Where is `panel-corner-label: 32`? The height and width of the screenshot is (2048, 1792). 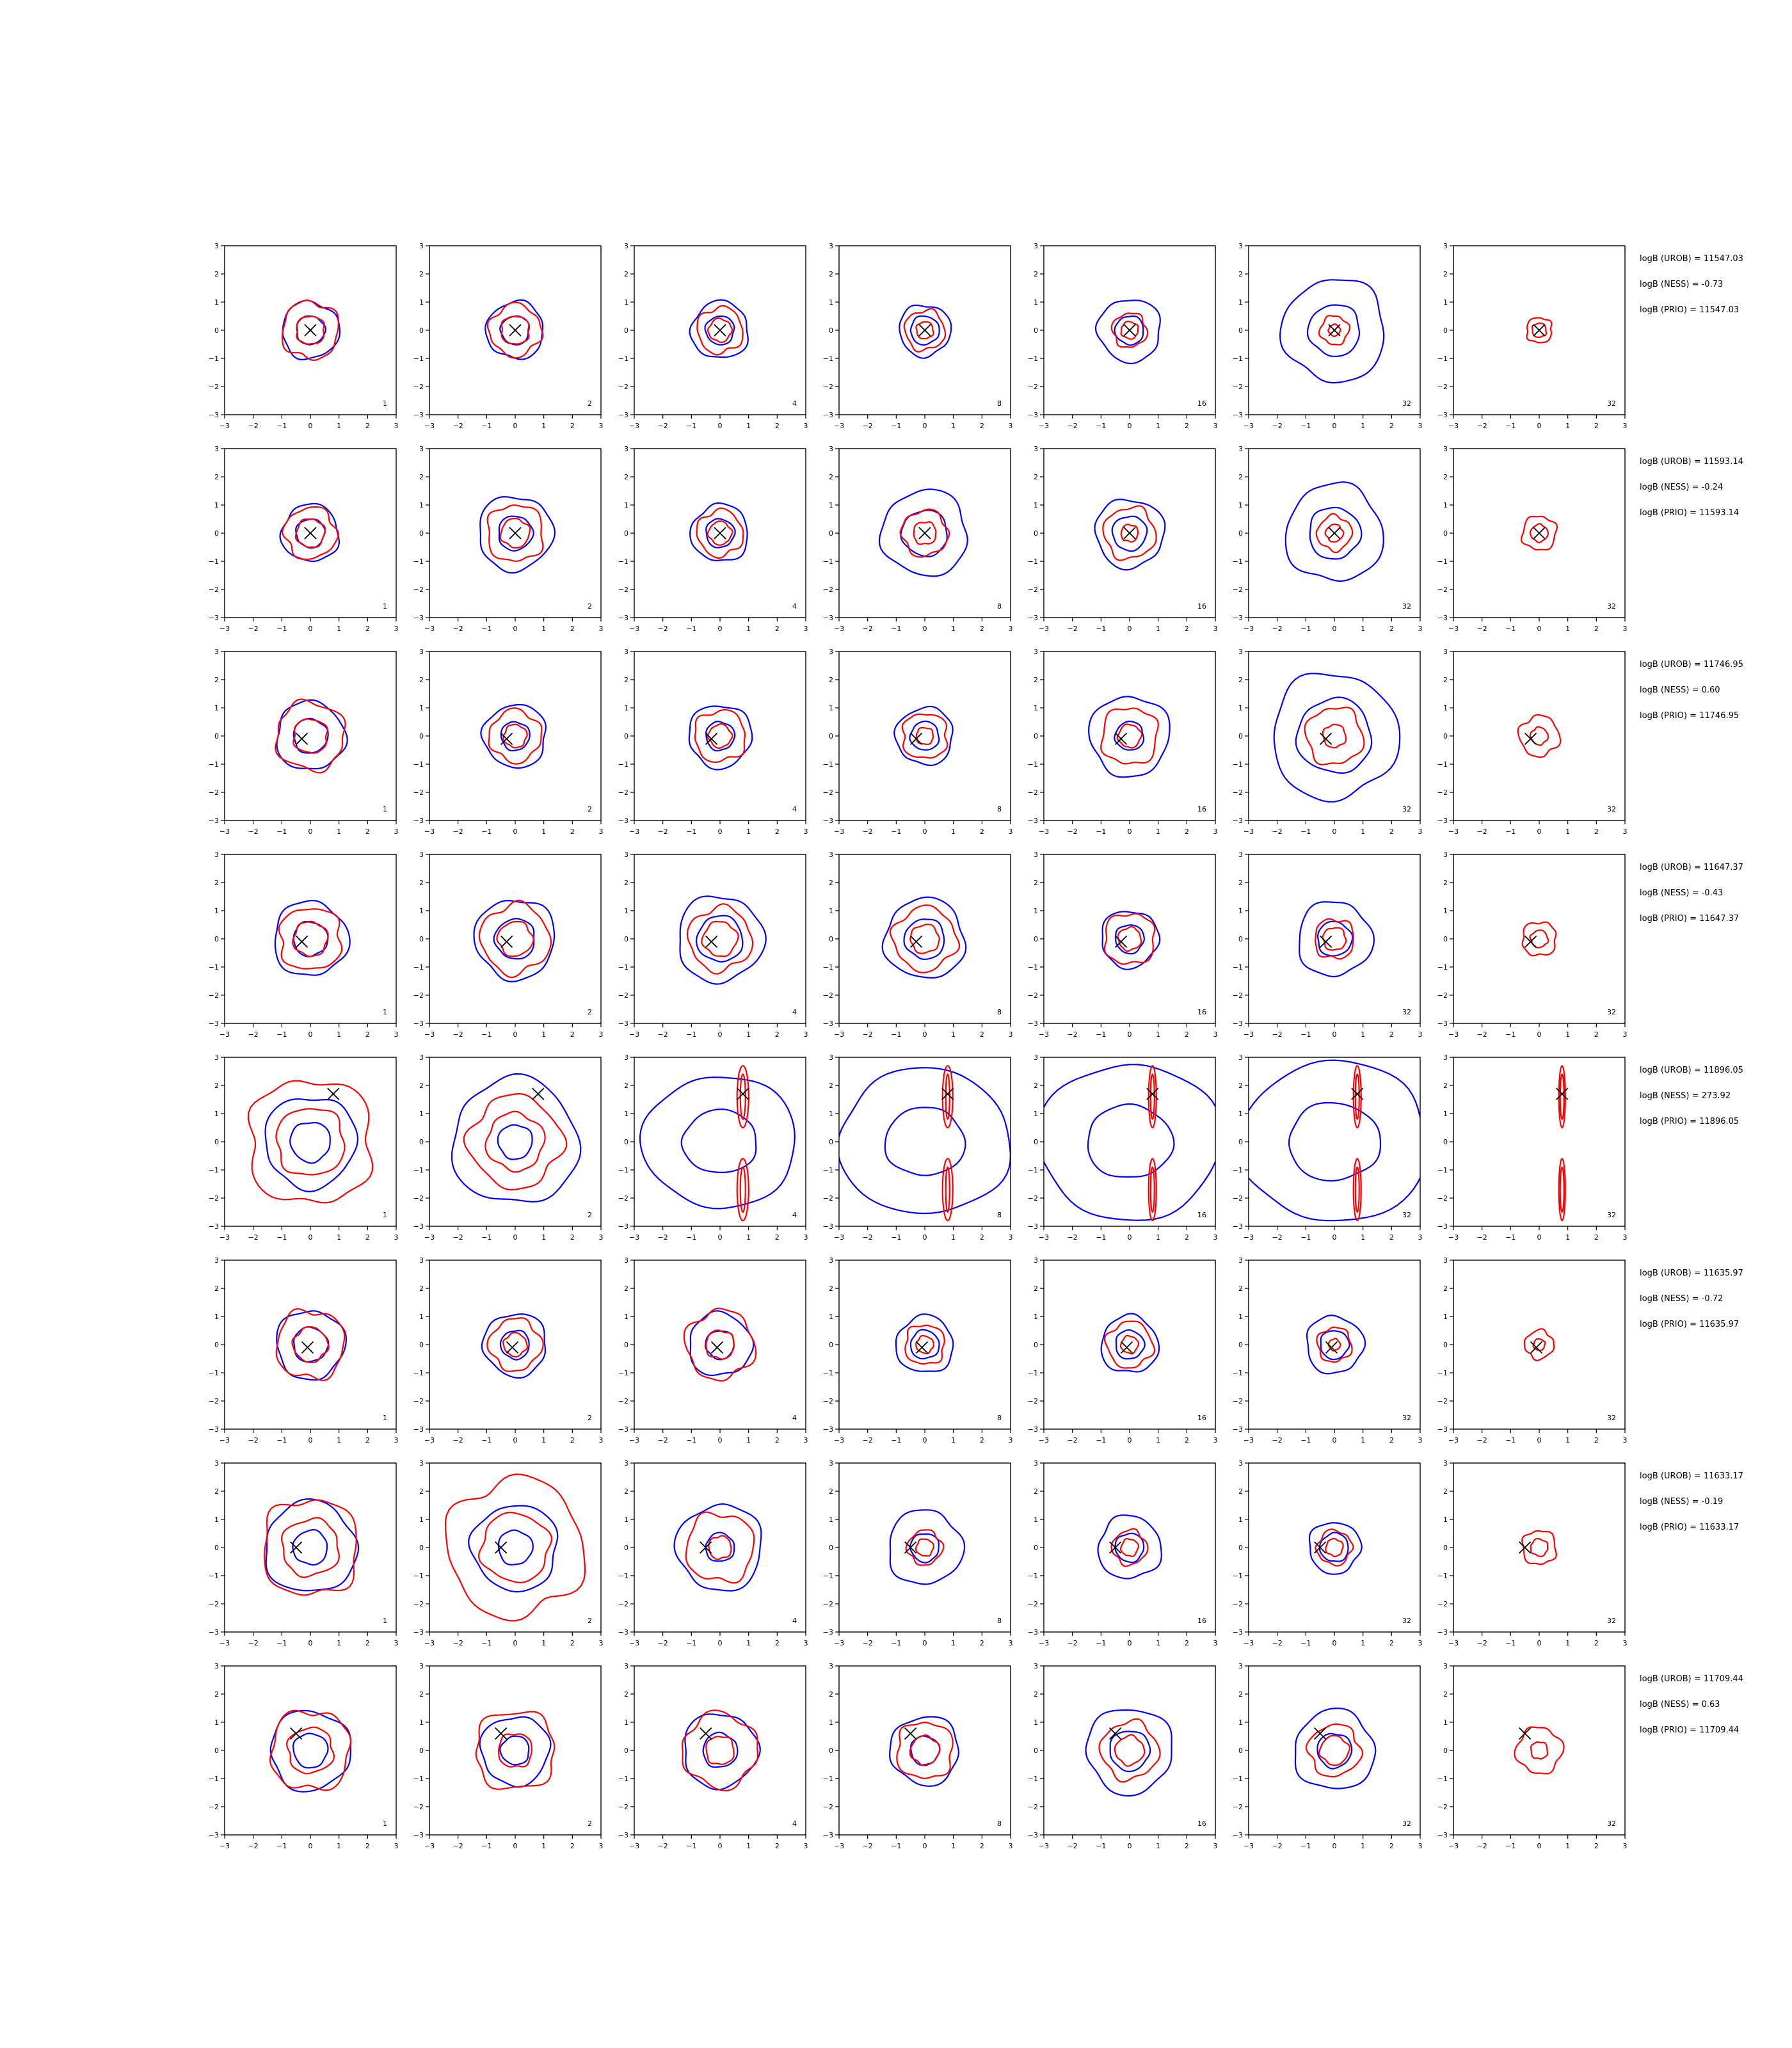 panel-corner-label: 32 is located at coordinates (1406, 1012).